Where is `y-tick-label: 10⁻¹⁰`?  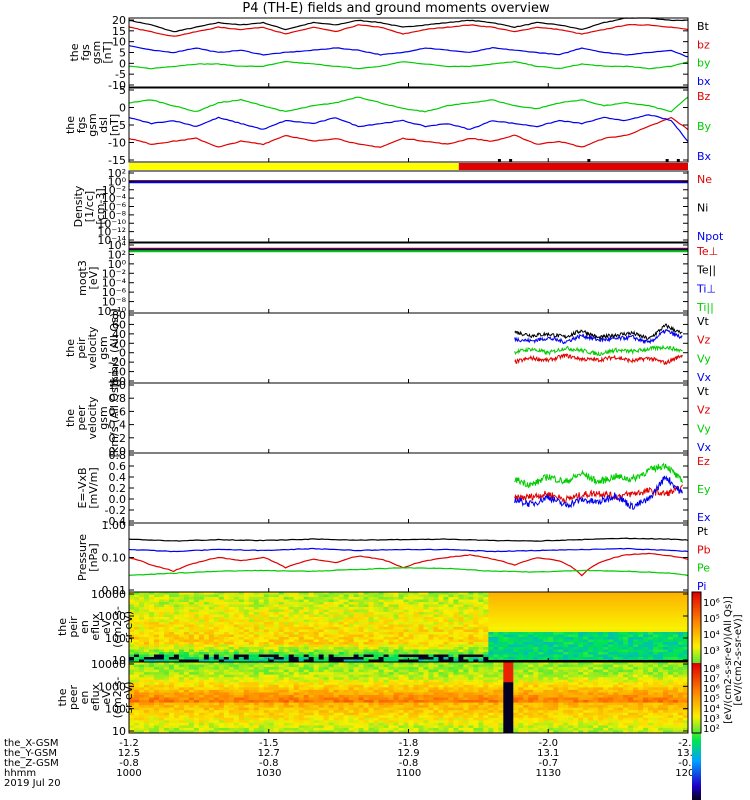
y-tick-label: 10⁻¹⁰ is located at coordinates (111, 223).